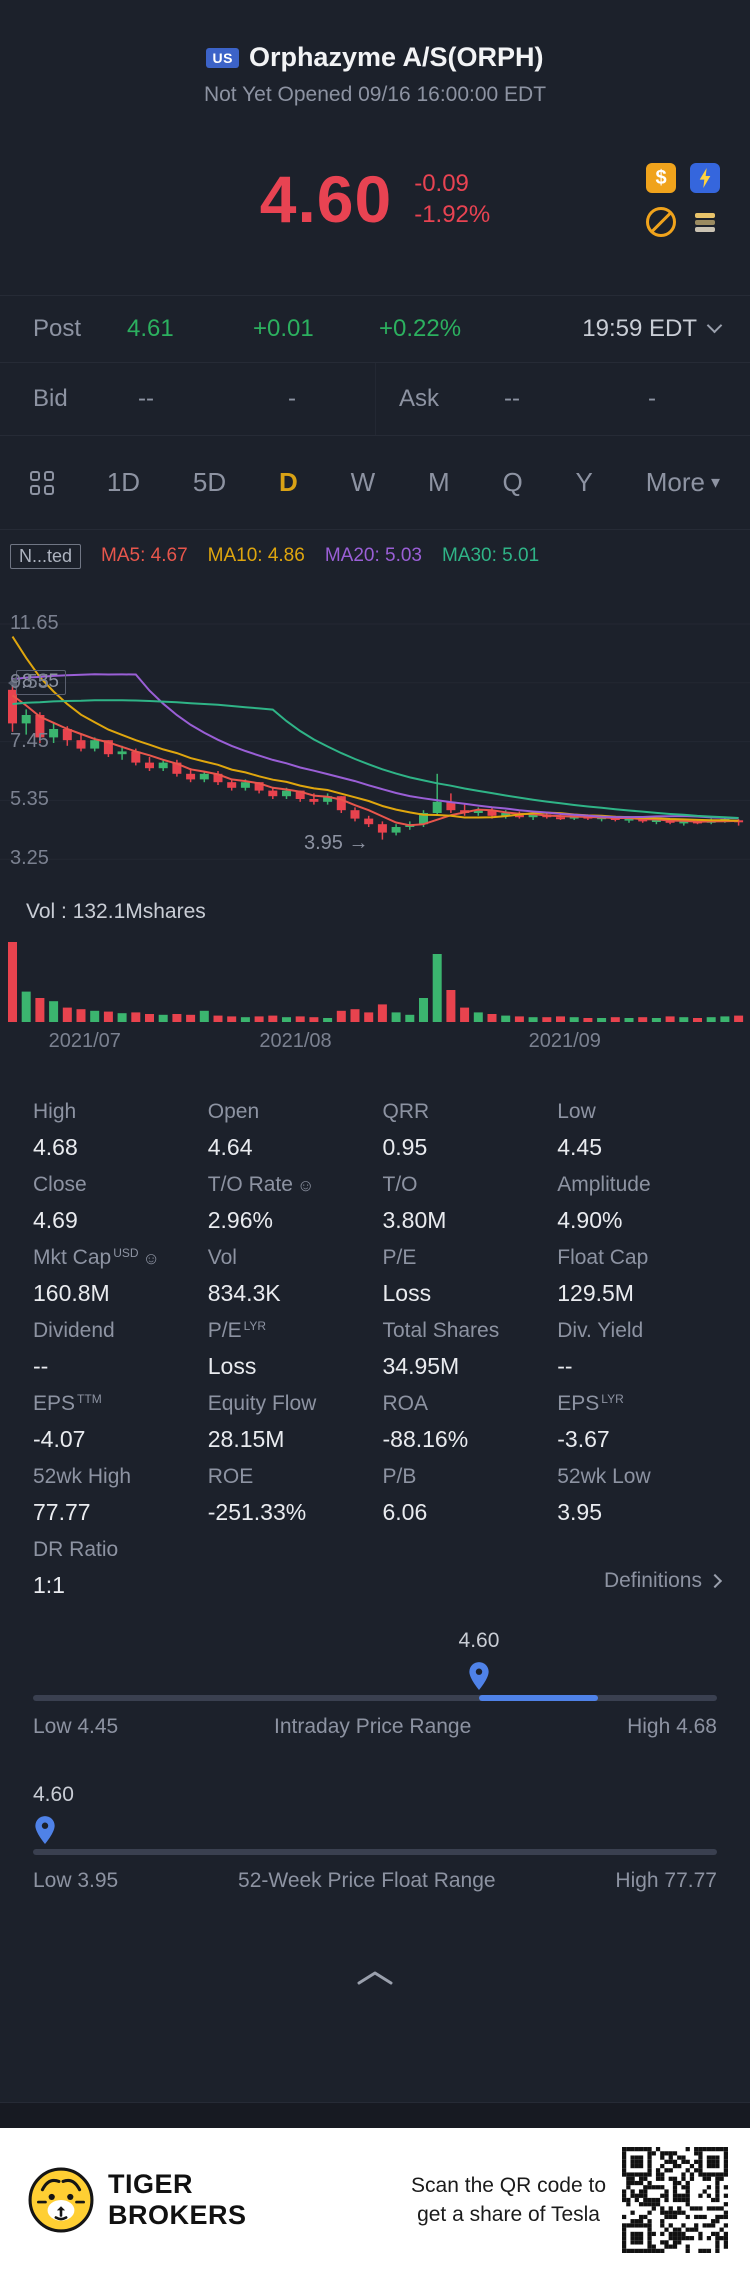 The height and width of the screenshot is (2271, 750). What do you see at coordinates (490, 555) in the screenshot?
I see `ma-legend-item: MA30: 5.01` at bounding box center [490, 555].